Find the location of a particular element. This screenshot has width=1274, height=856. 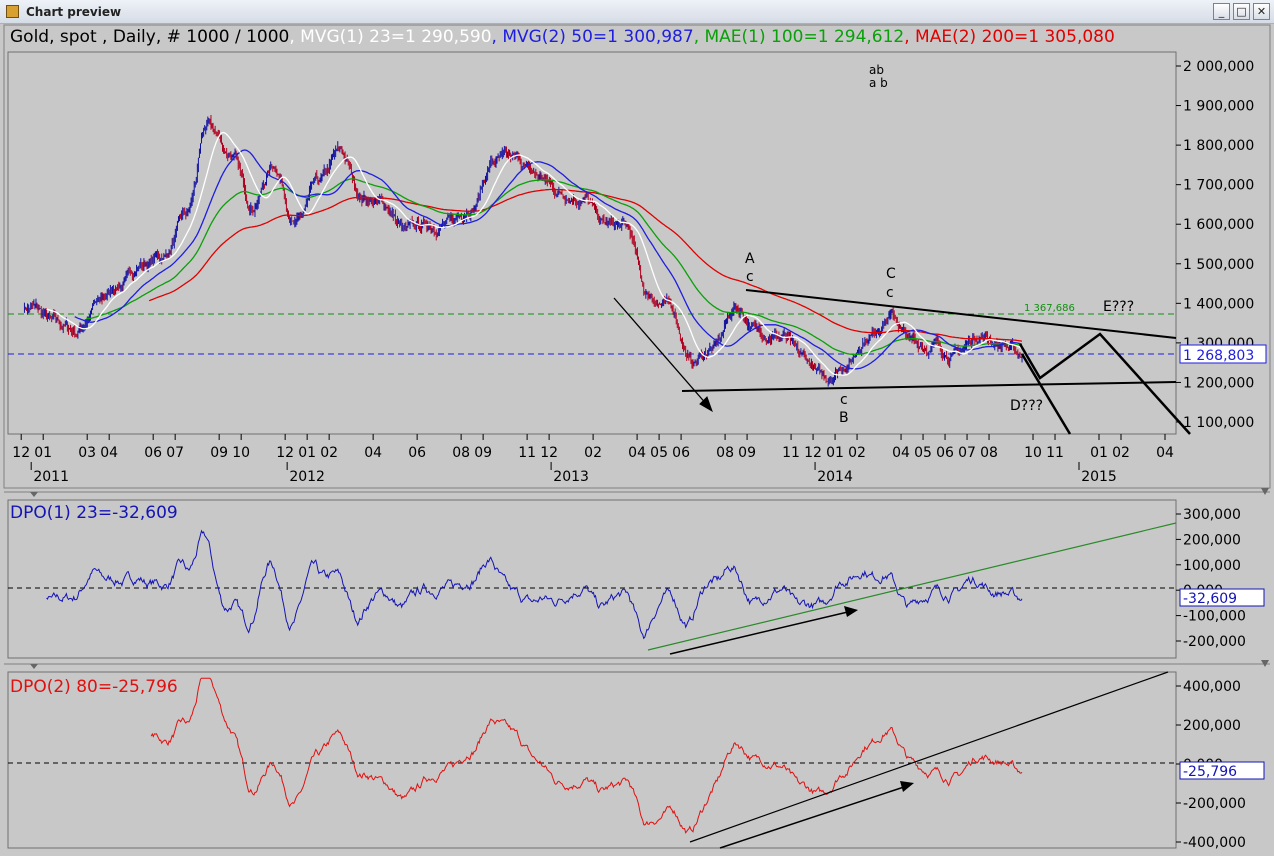

dpo1-arrow-icon is located at coordinates (851, 611).